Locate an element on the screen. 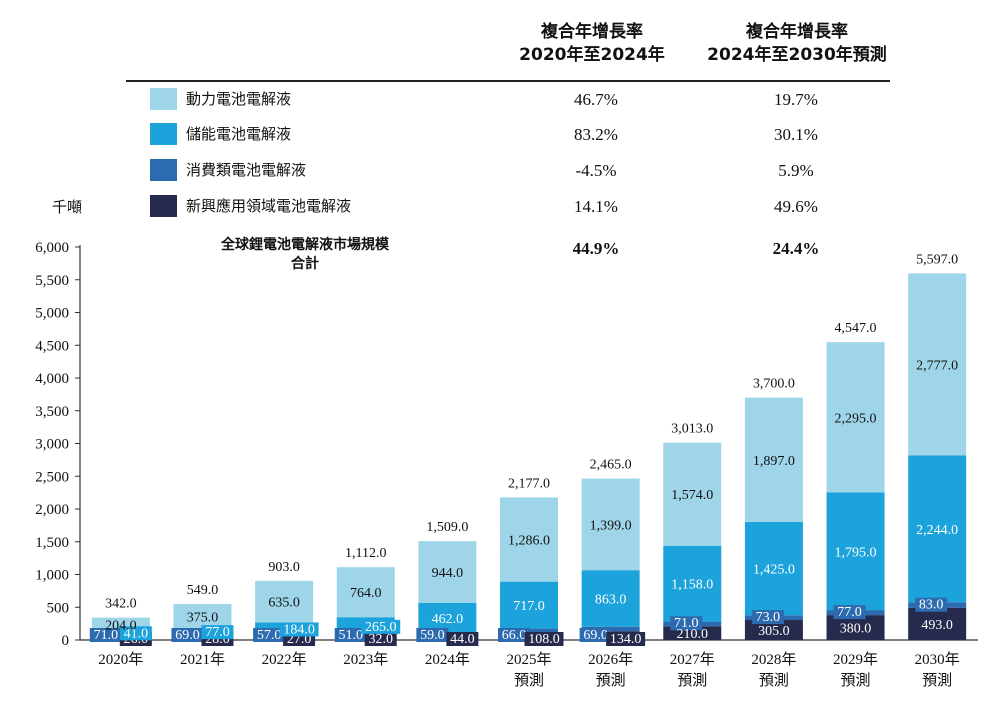 This screenshot has width=991, height=708. label-emerging: 305.0 is located at coordinates (774, 631).